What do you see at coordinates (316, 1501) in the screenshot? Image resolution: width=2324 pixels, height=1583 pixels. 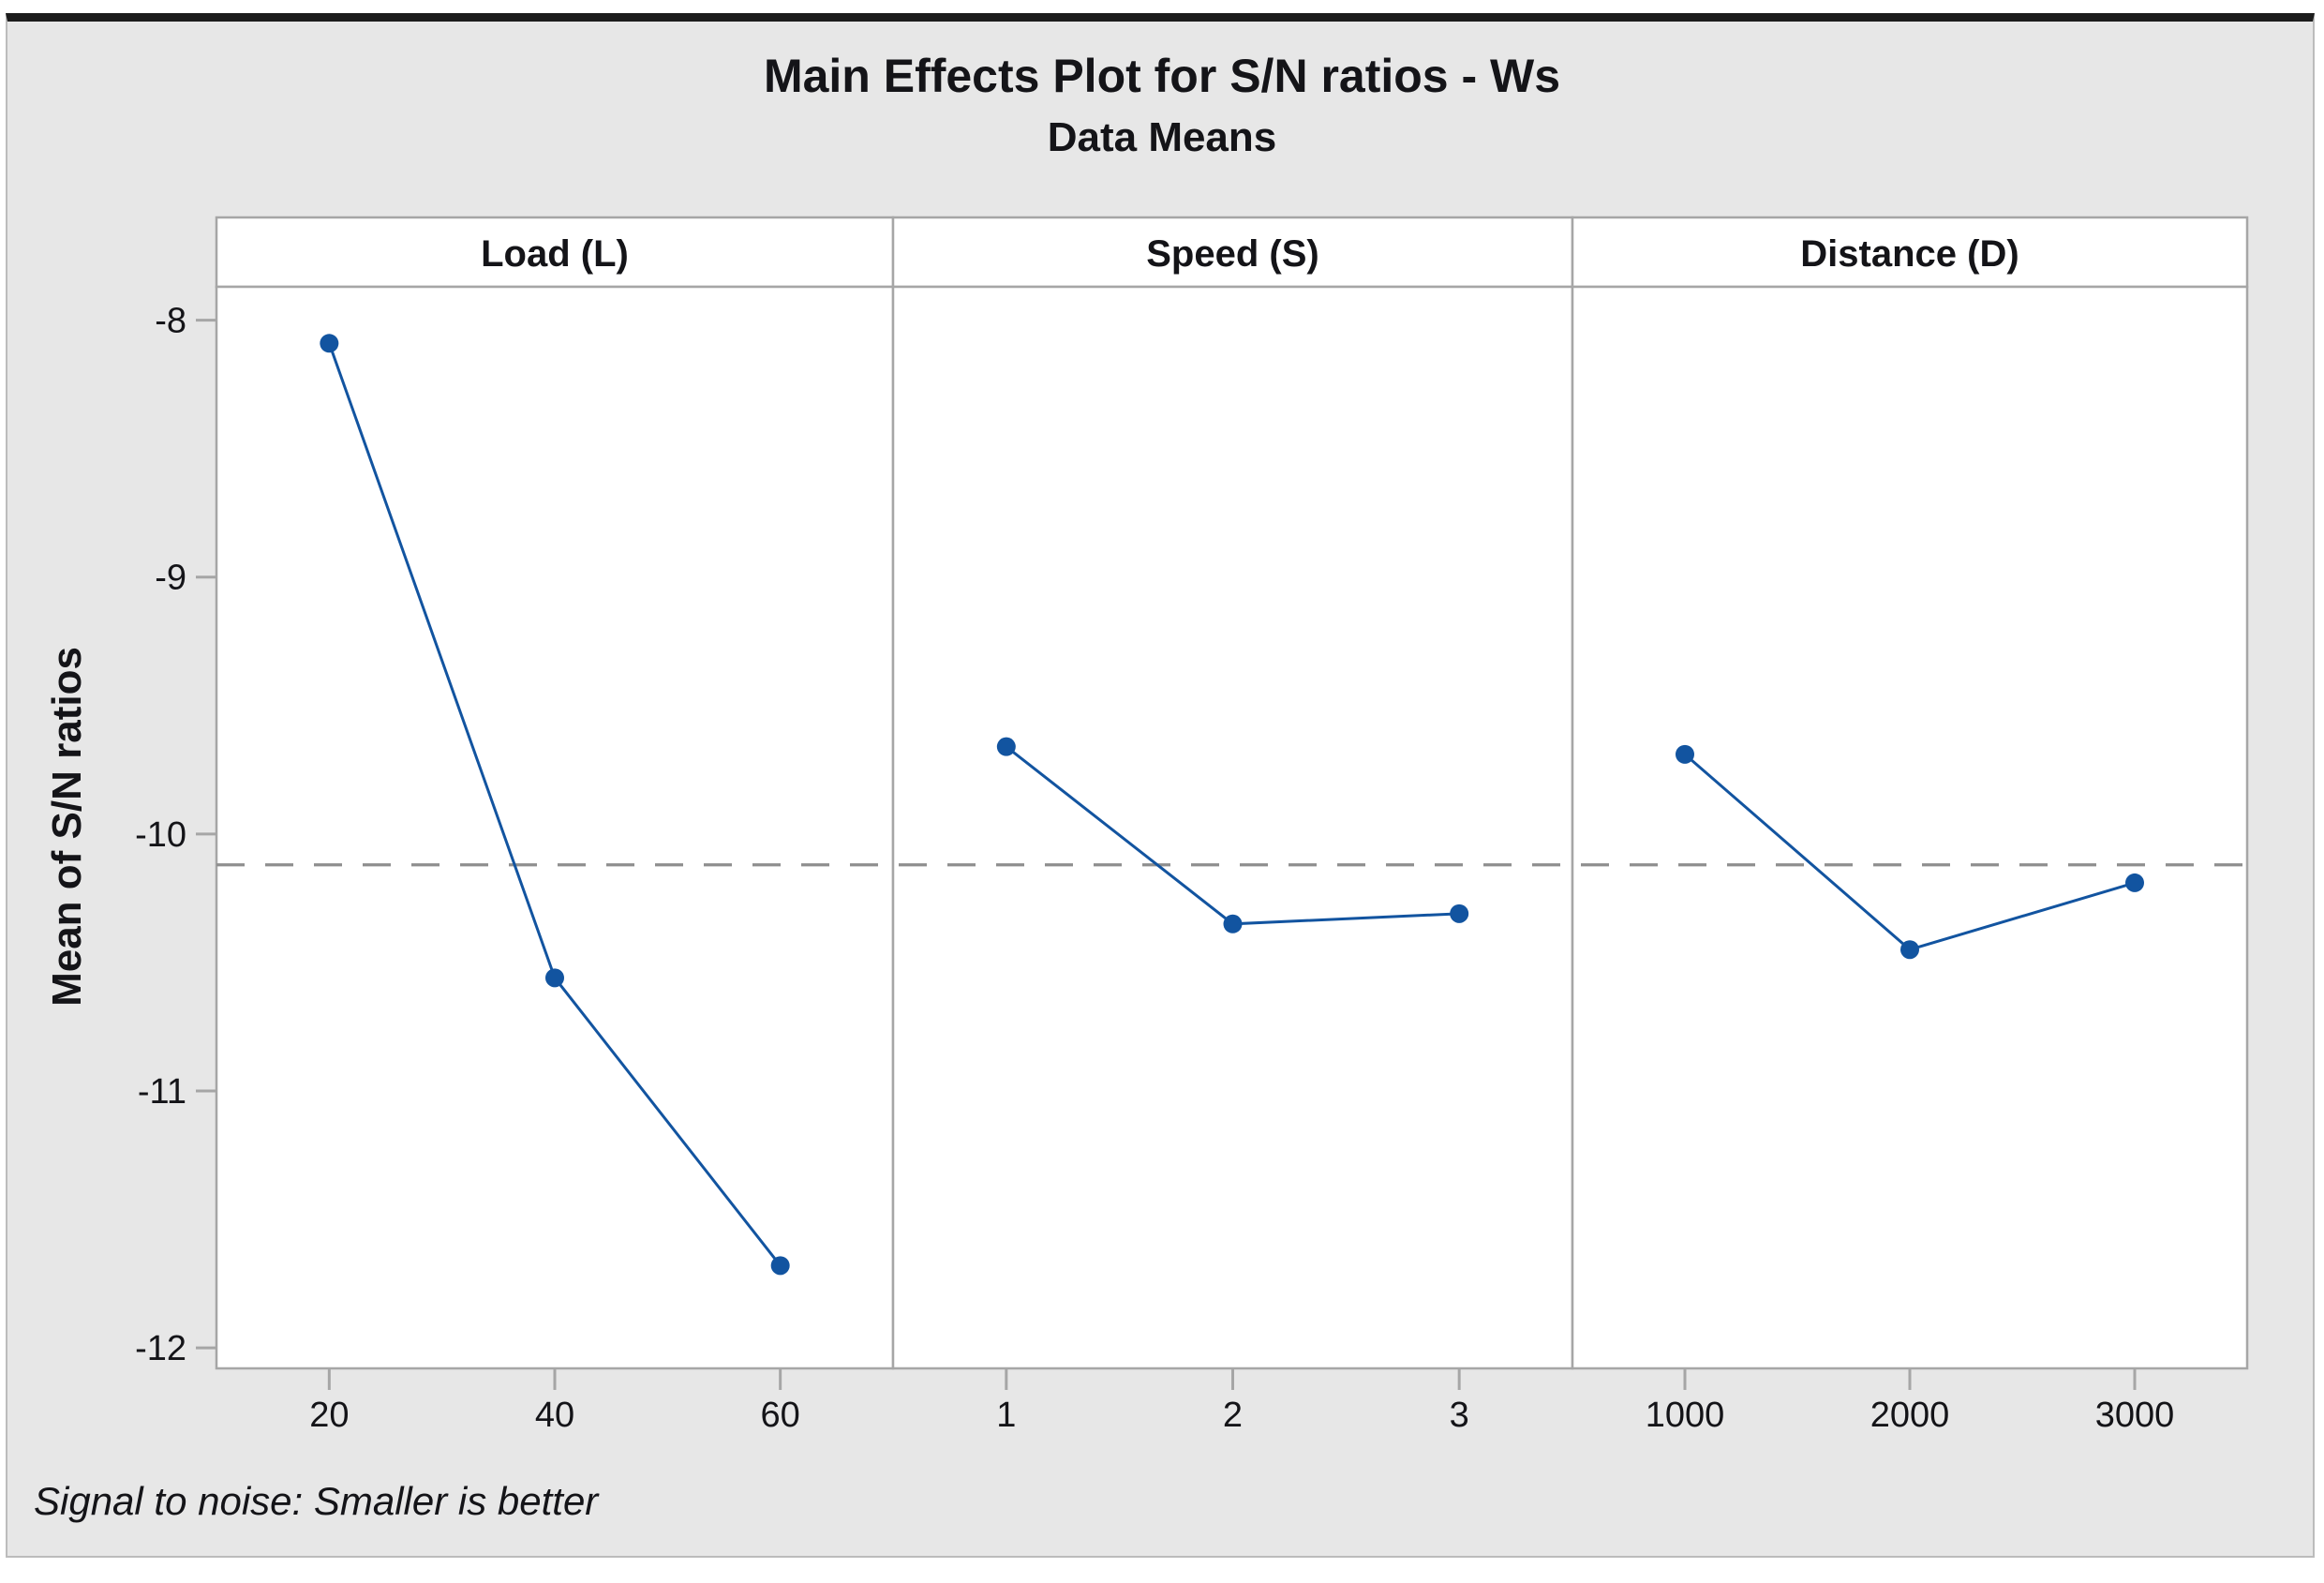 I see `footnote-text: Signal to noise: Smaller is better` at bounding box center [316, 1501].